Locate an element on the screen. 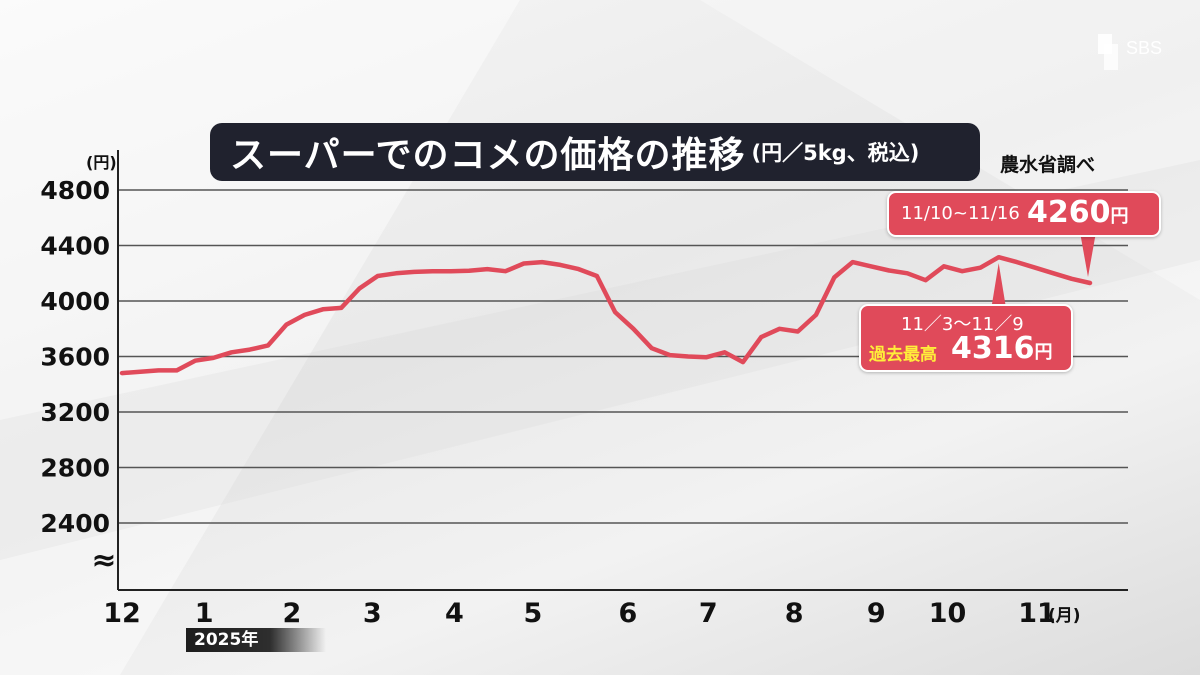 The image size is (1200, 675). data-source: 農水省調べ is located at coordinates (1048, 165).